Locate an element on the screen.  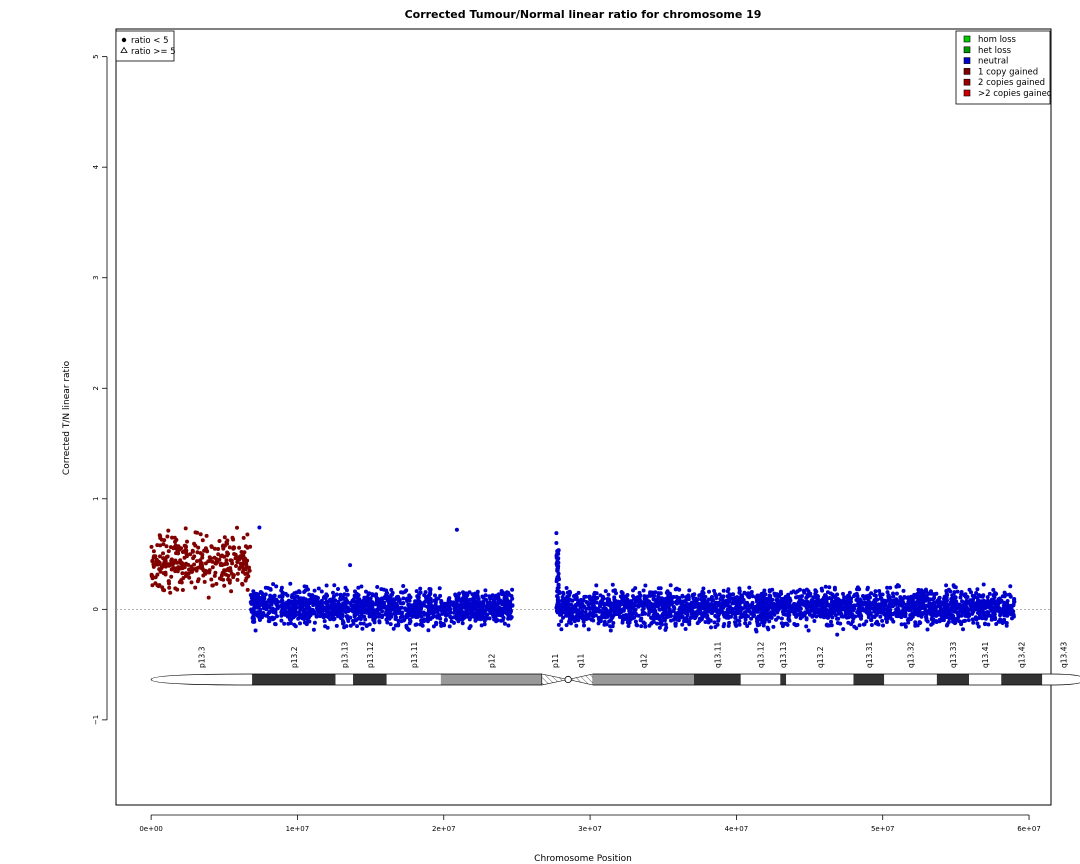
y-axis-label: Corrected T/N linear ratio is located at coordinates (67, 417).